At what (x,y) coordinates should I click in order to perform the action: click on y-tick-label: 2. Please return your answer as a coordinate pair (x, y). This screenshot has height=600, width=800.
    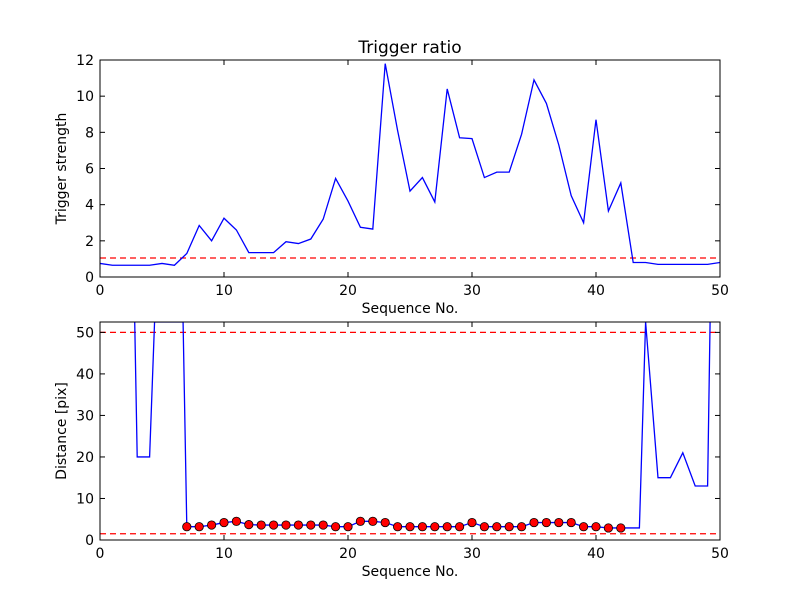
    Looking at the image, I should click on (89, 242).